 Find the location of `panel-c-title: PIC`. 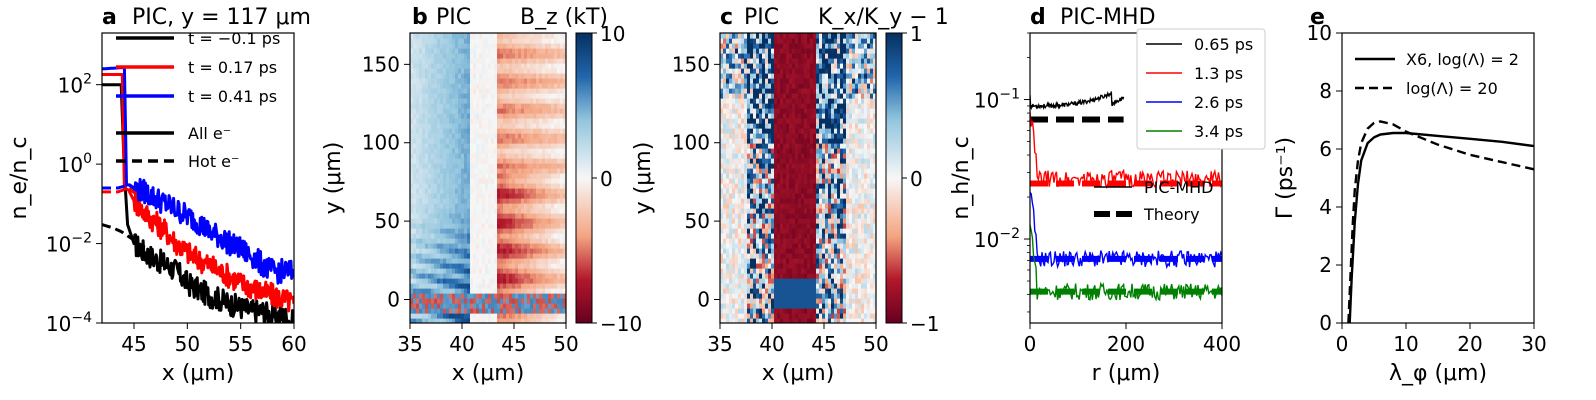

panel-c-title: PIC is located at coordinates (761, 17).